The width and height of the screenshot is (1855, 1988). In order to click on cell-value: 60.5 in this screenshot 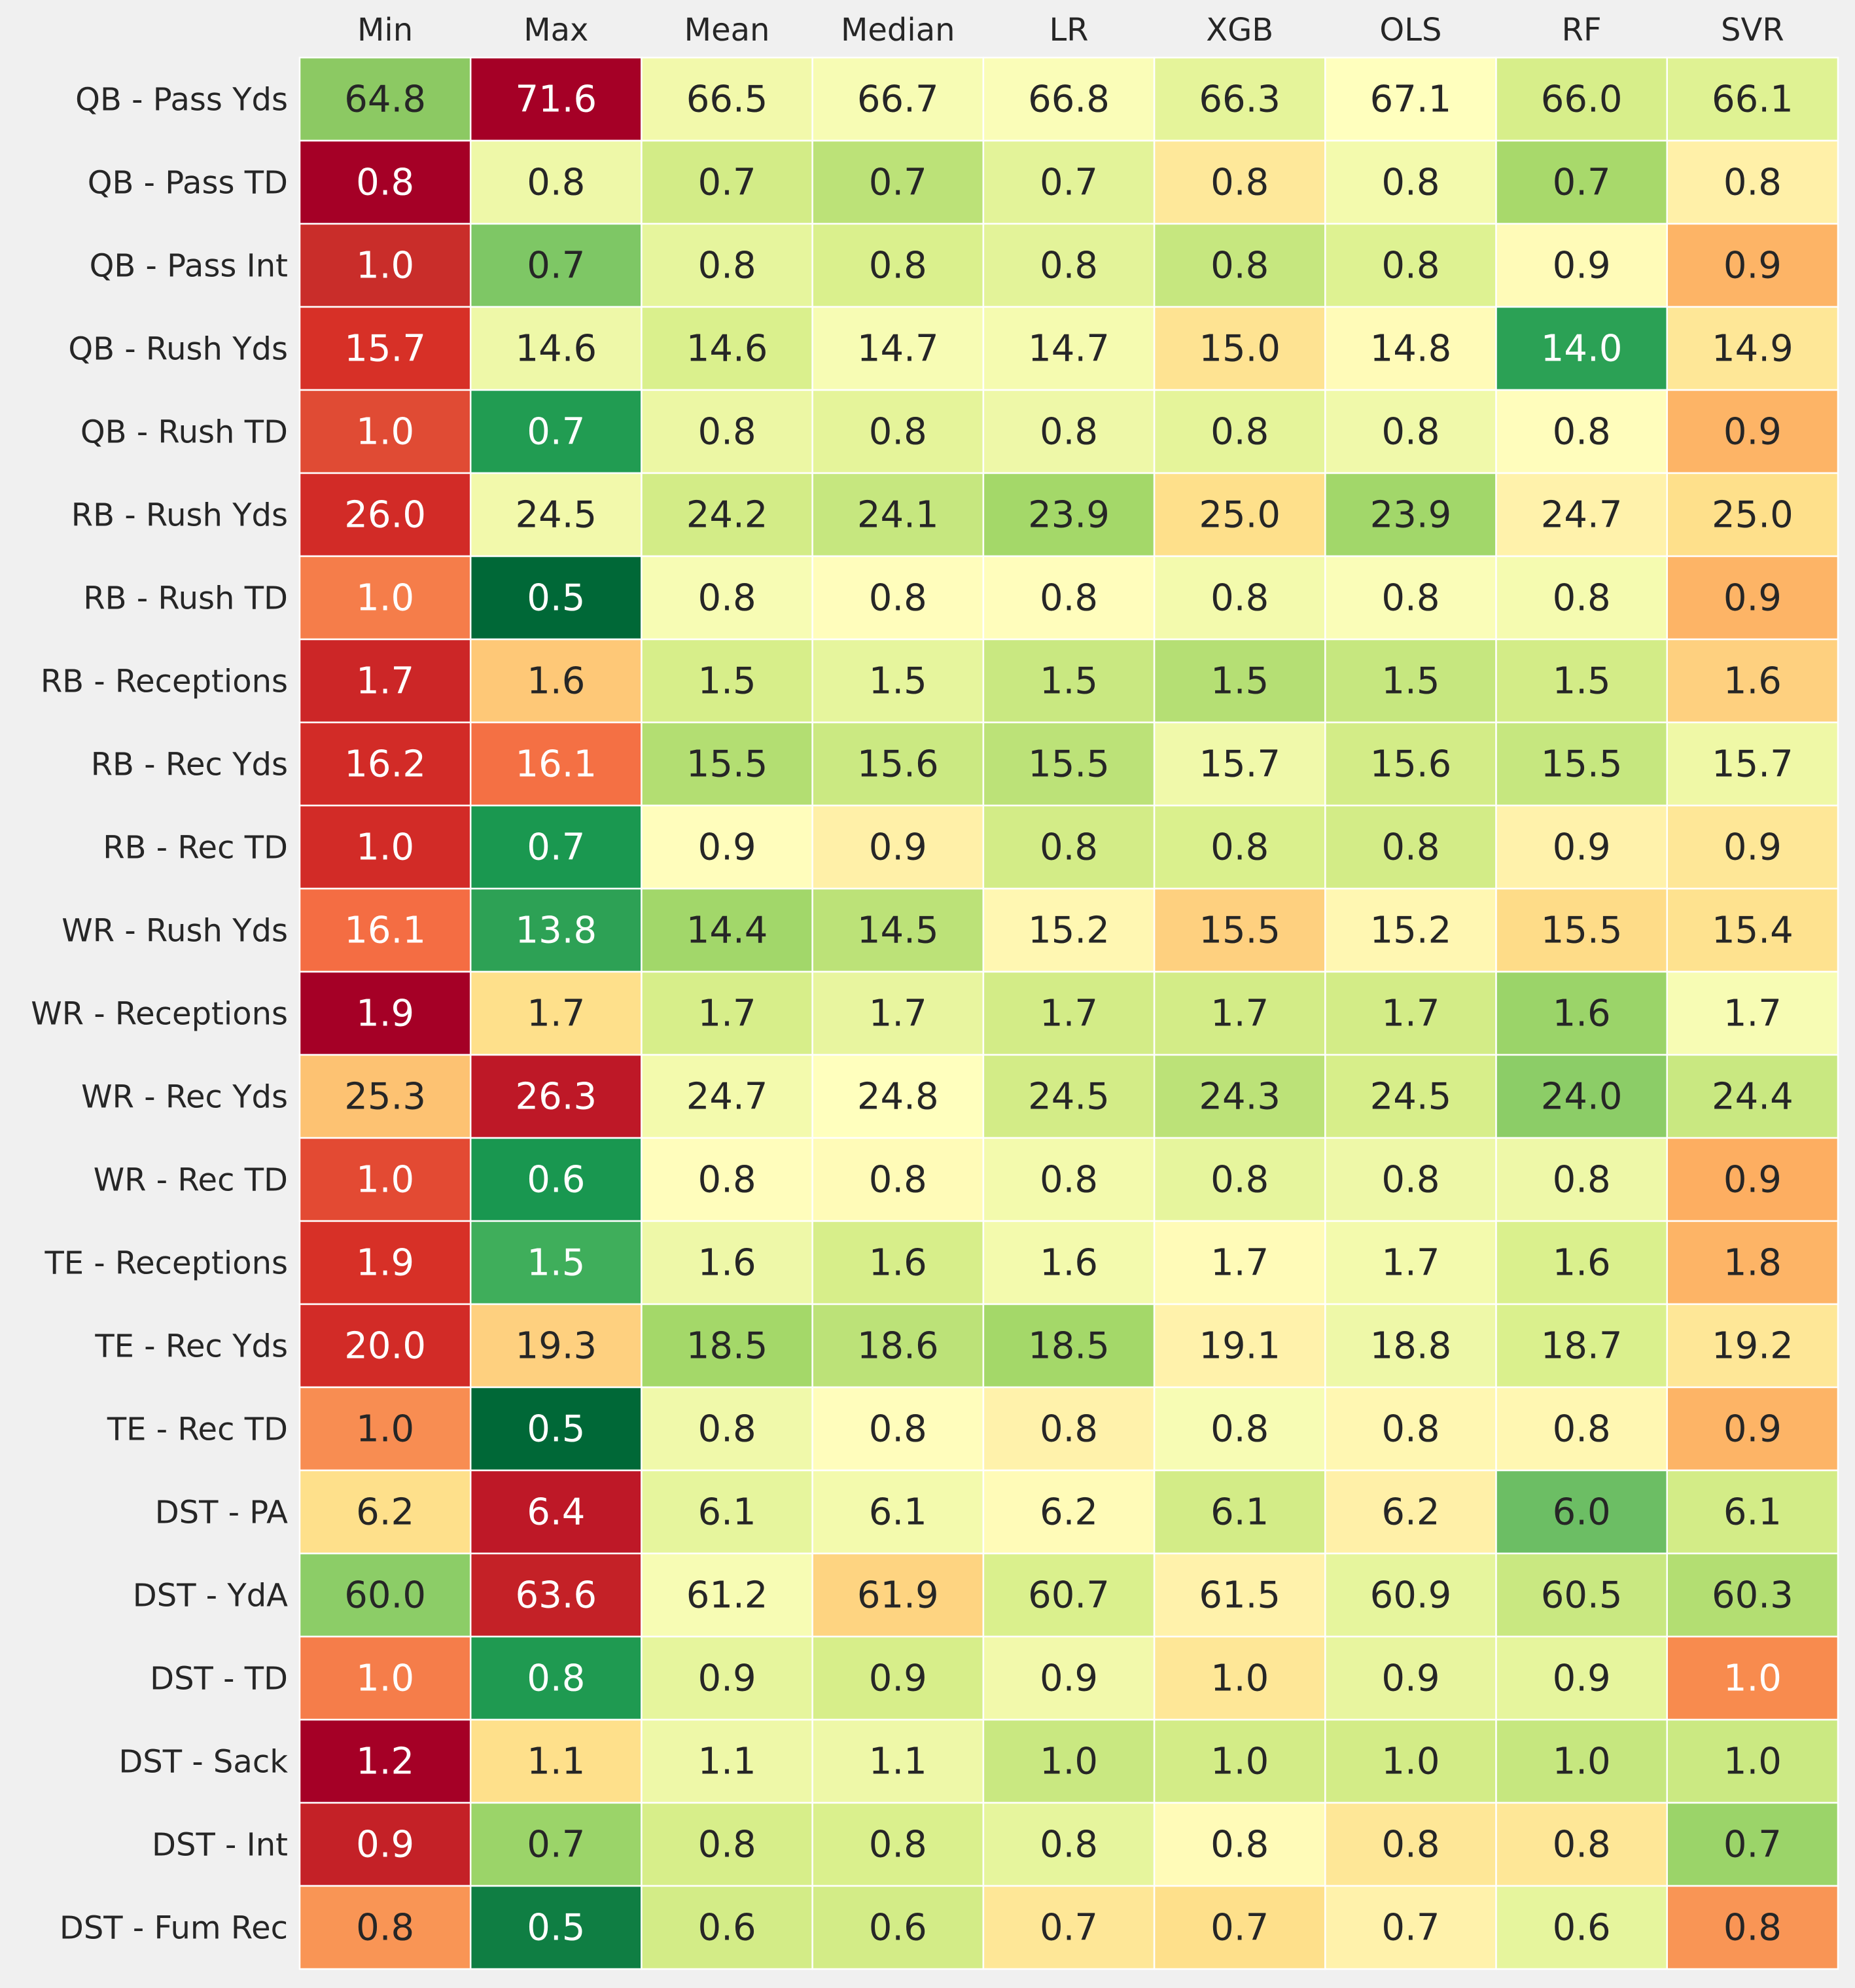, I will do `click(1582, 1595)`.